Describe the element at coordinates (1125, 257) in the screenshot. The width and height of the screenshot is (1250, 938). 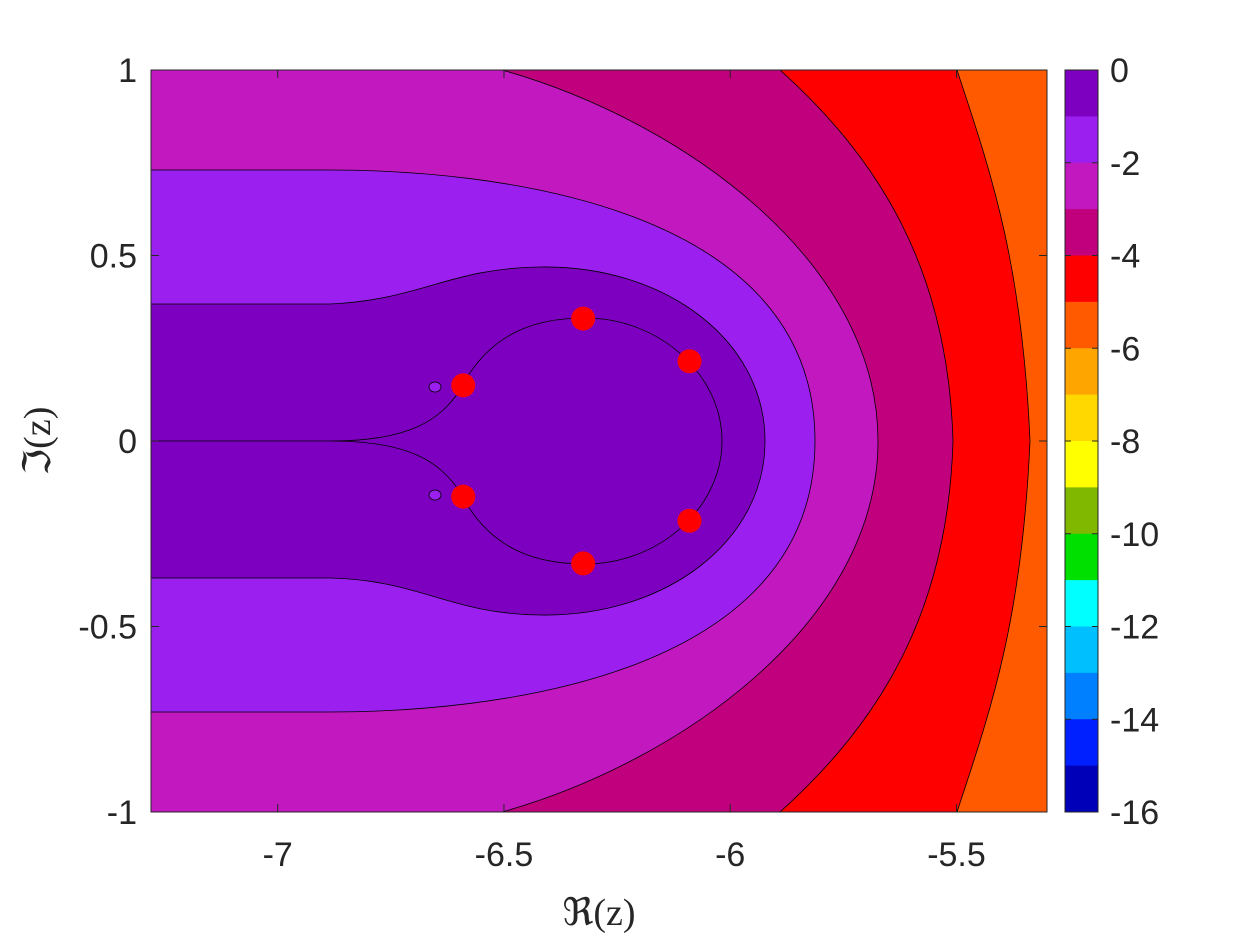
I see `colorbar-tick-label: -4` at that location.